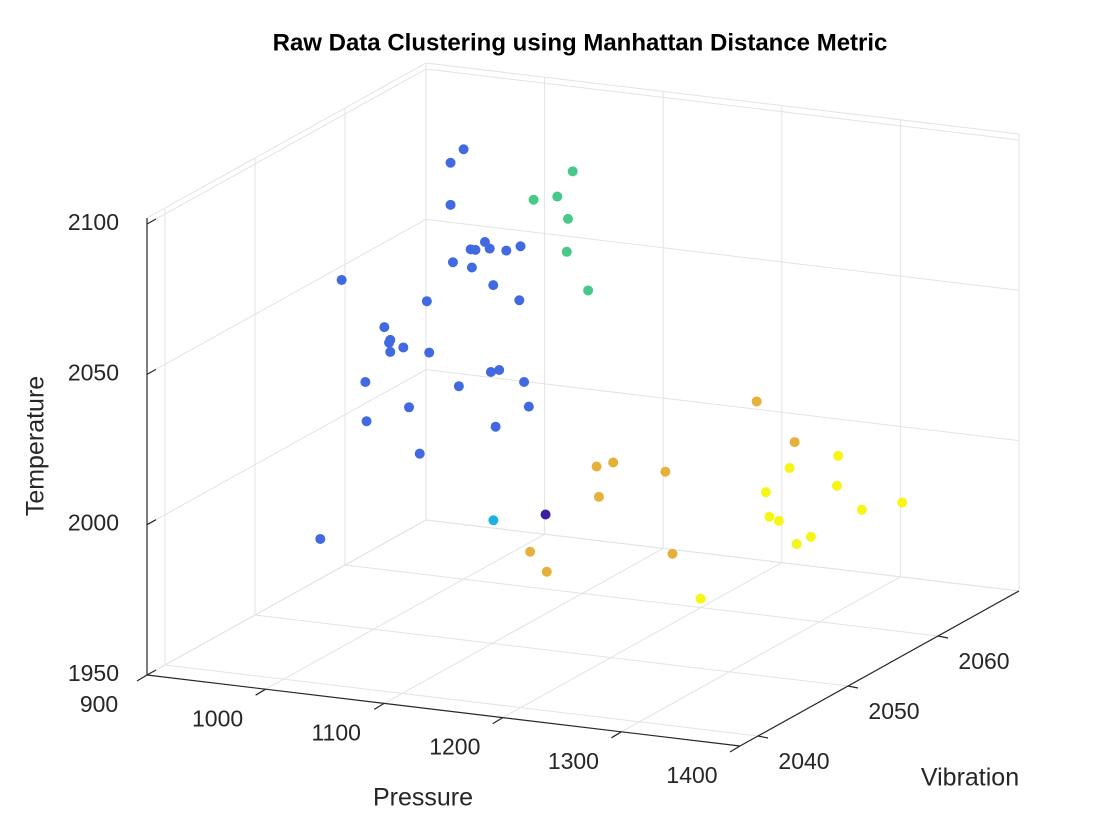 The image size is (1120, 840). Describe the element at coordinates (93, 372) in the screenshot. I see `z-tick-label: 2050` at that location.